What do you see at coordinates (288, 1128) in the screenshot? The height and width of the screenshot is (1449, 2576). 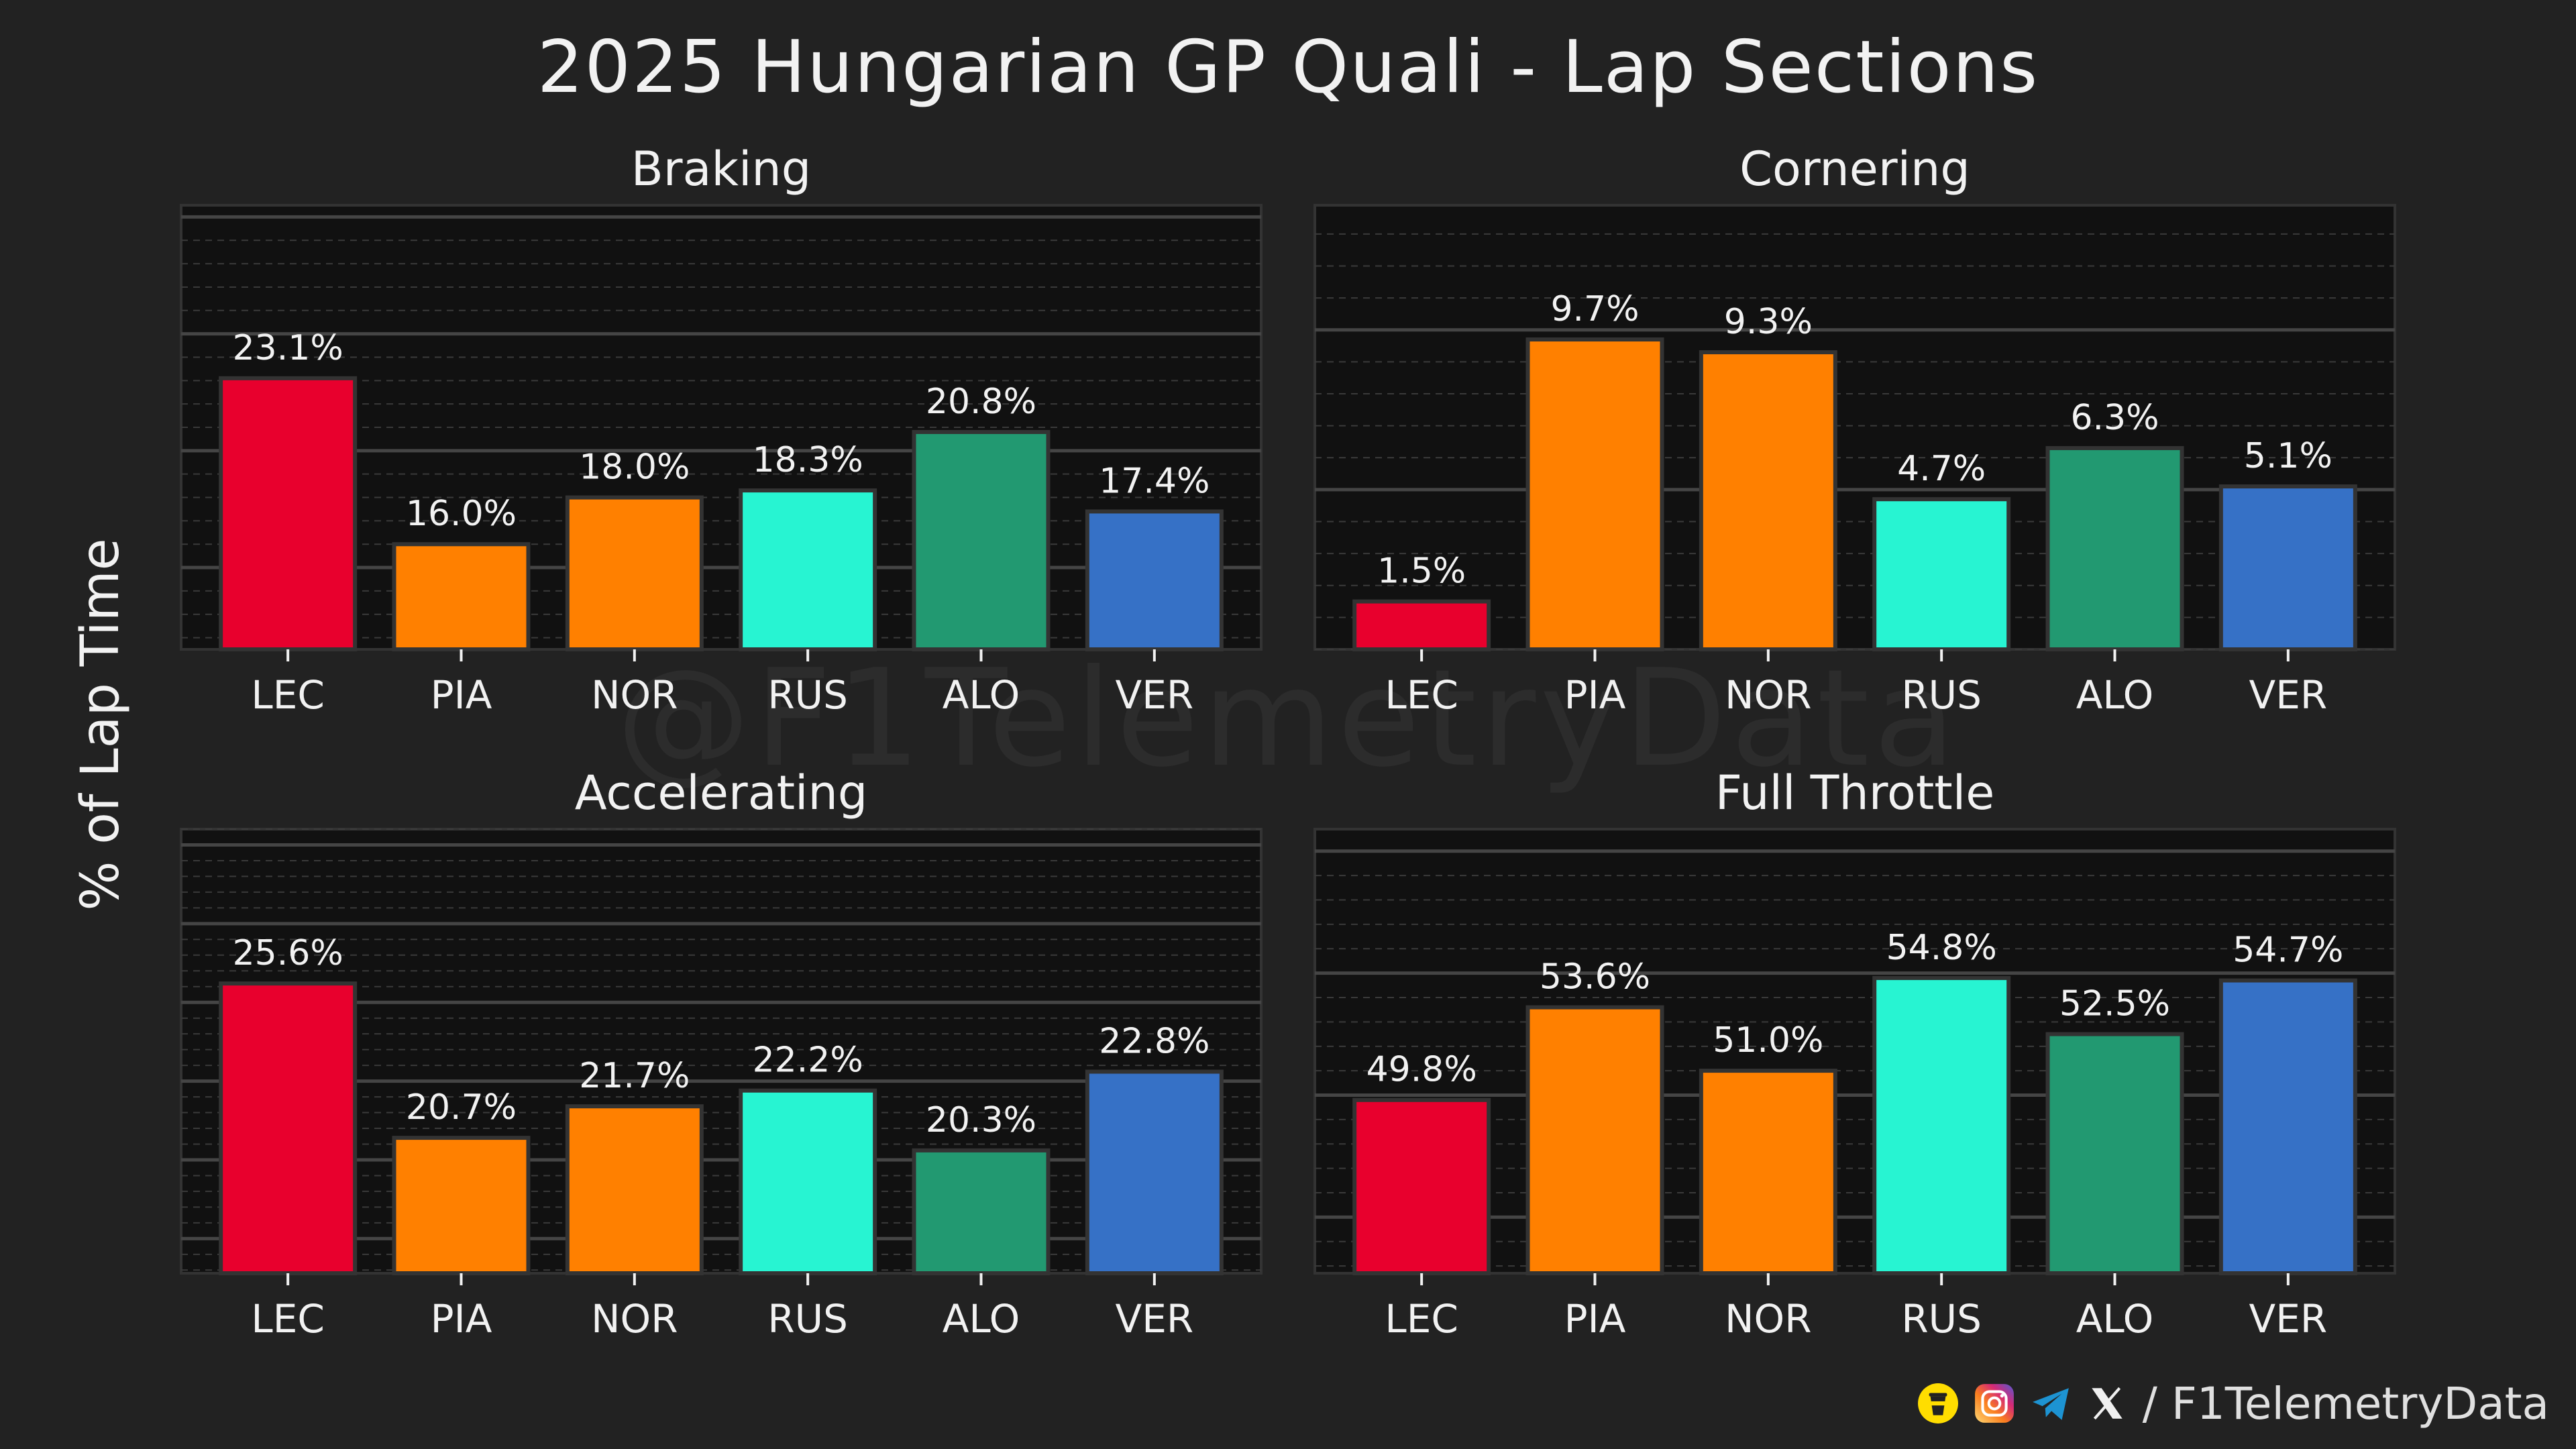 I see `bar-accelerating-lec` at bounding box center [288, 1128].